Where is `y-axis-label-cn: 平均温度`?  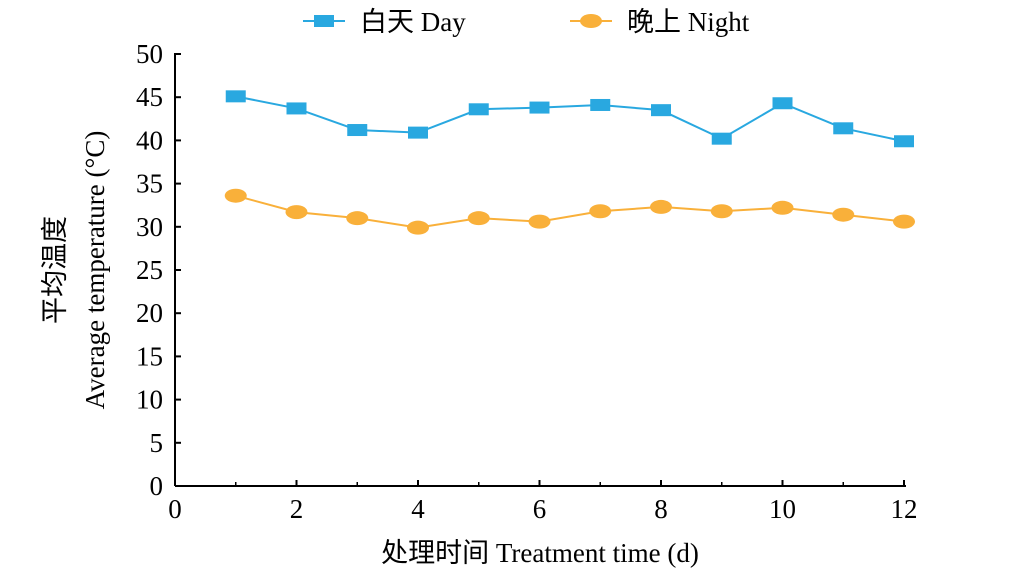 y-axis-label-cn: 平均温度 is located at coordinates (55, 270).